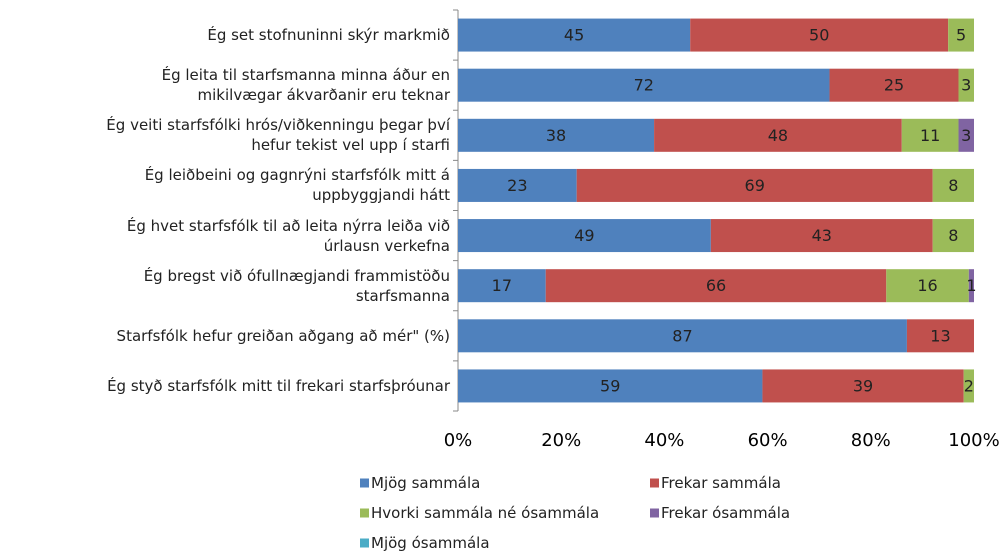 This screenshot has height=554, width=1007. I want to click on data-label: 39, so click(863, 385).